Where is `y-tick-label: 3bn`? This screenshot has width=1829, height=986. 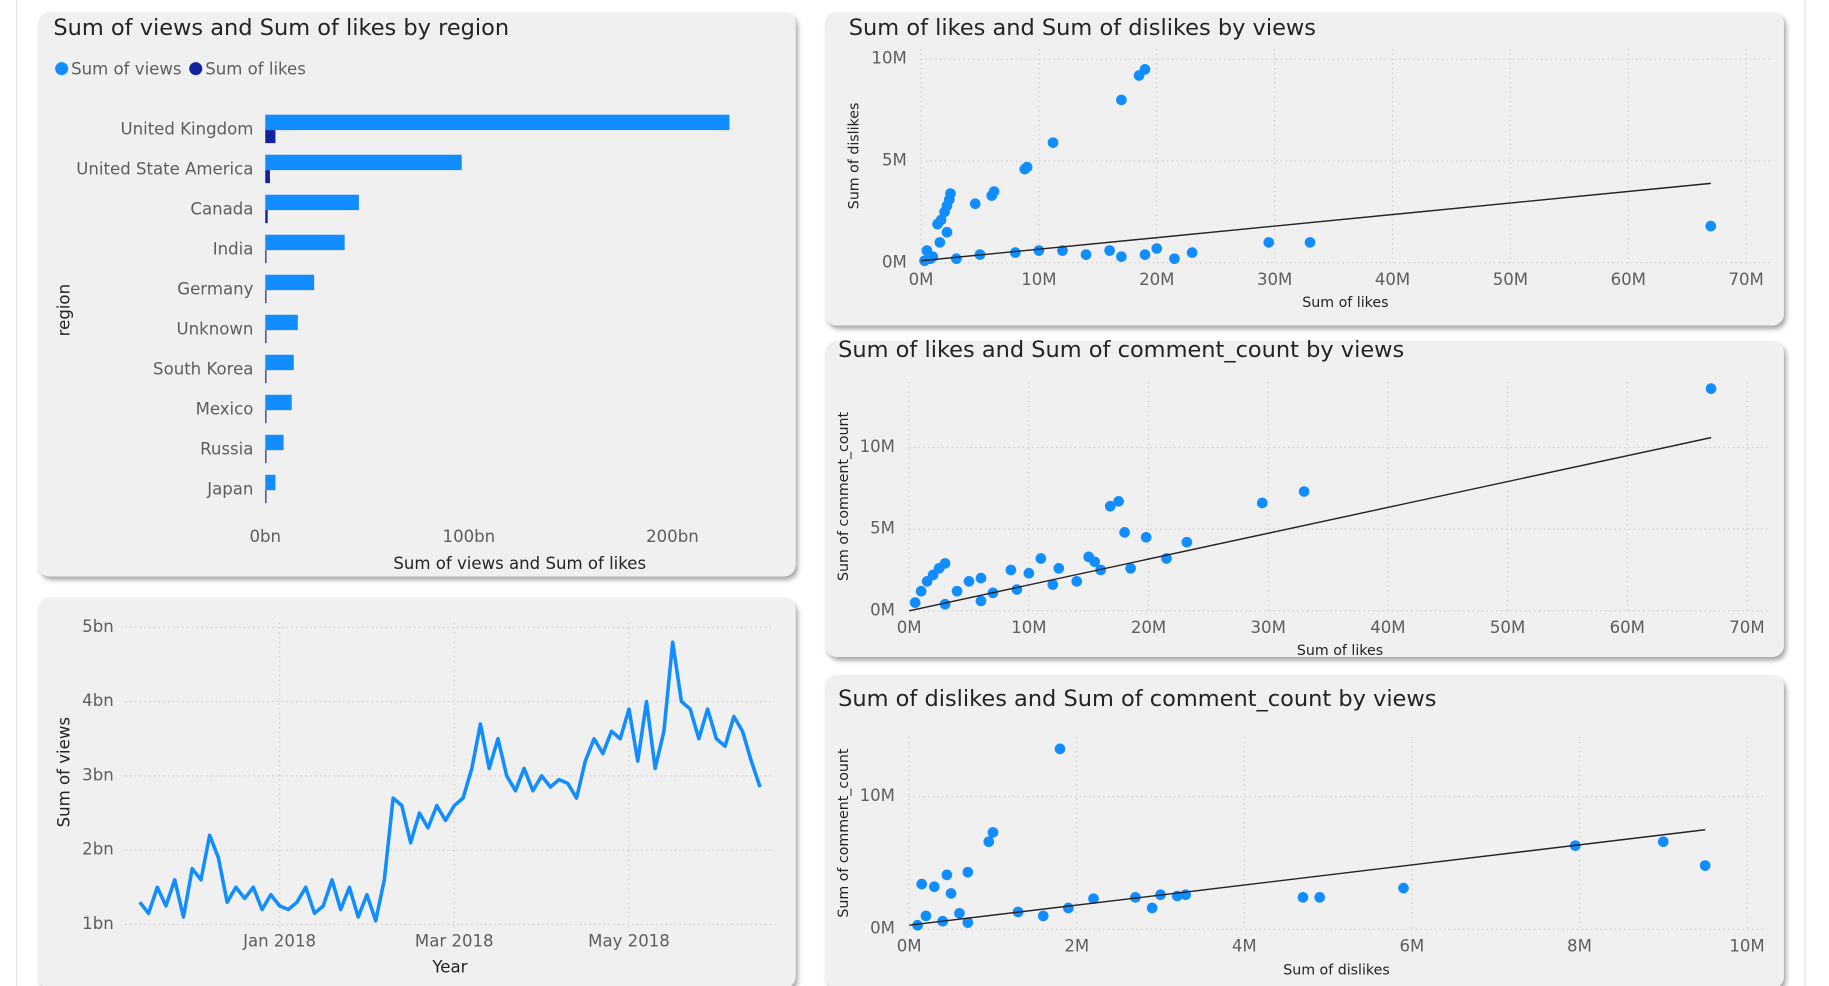 y-tick-label: 3bn is located at coordinates (98, 774).